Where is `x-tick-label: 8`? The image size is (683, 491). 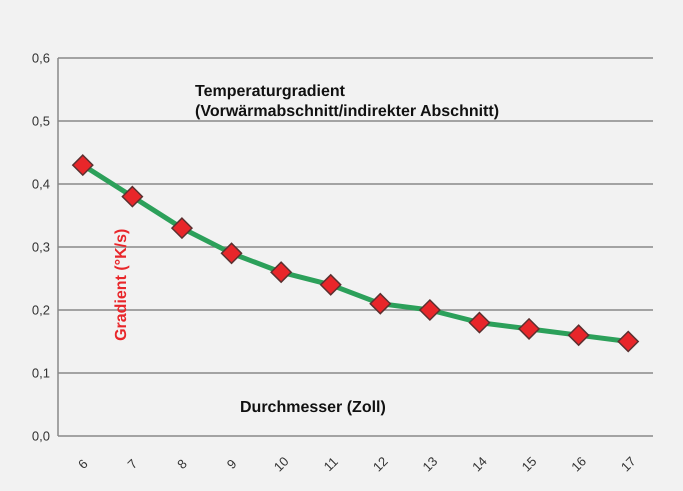
x-tick-label: 8 is located at coordinates (182, 464).